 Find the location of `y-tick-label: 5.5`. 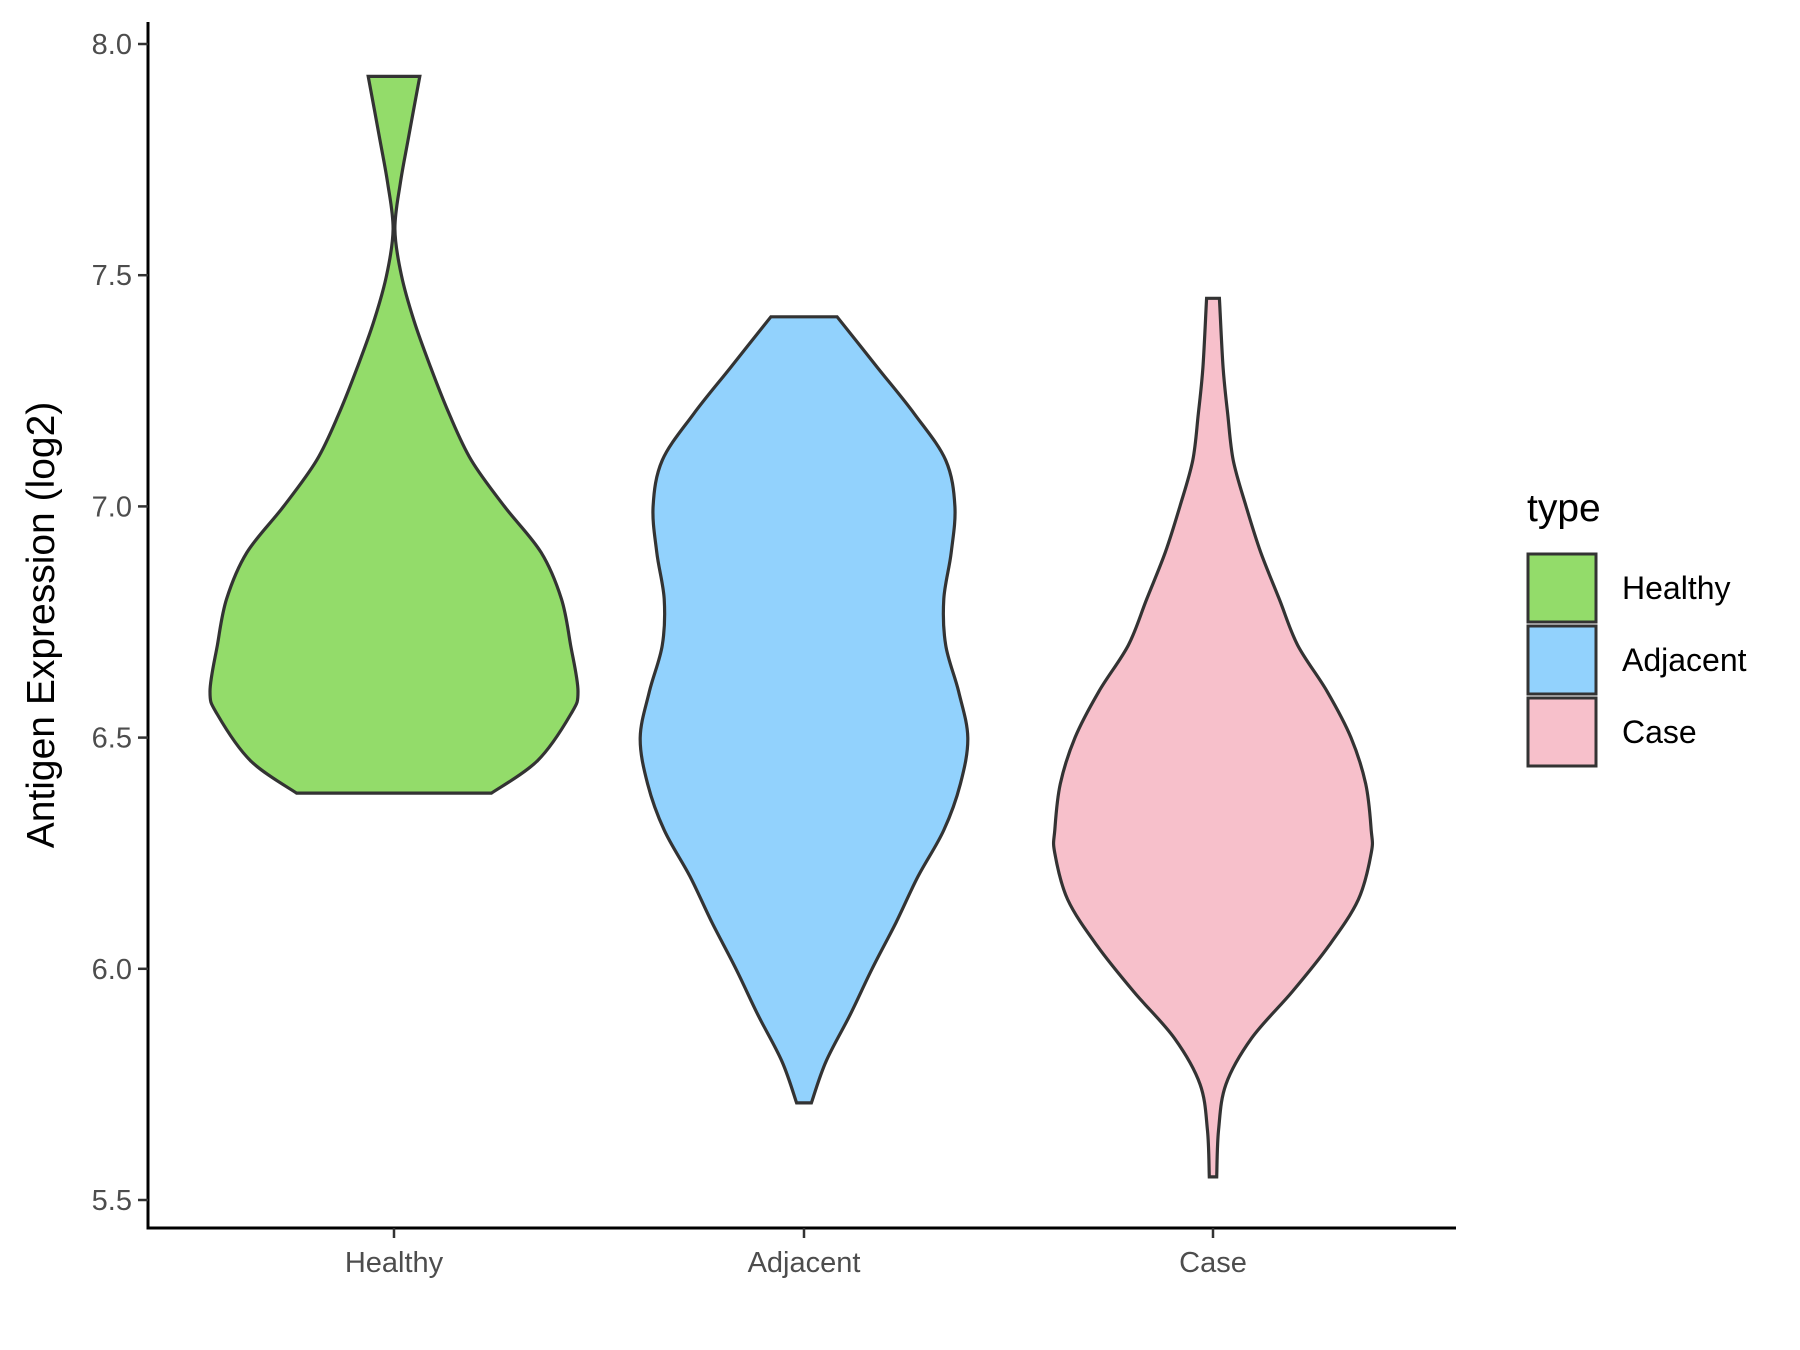

y-tick-label: 5.5 is located at coordinates (112, 1201).